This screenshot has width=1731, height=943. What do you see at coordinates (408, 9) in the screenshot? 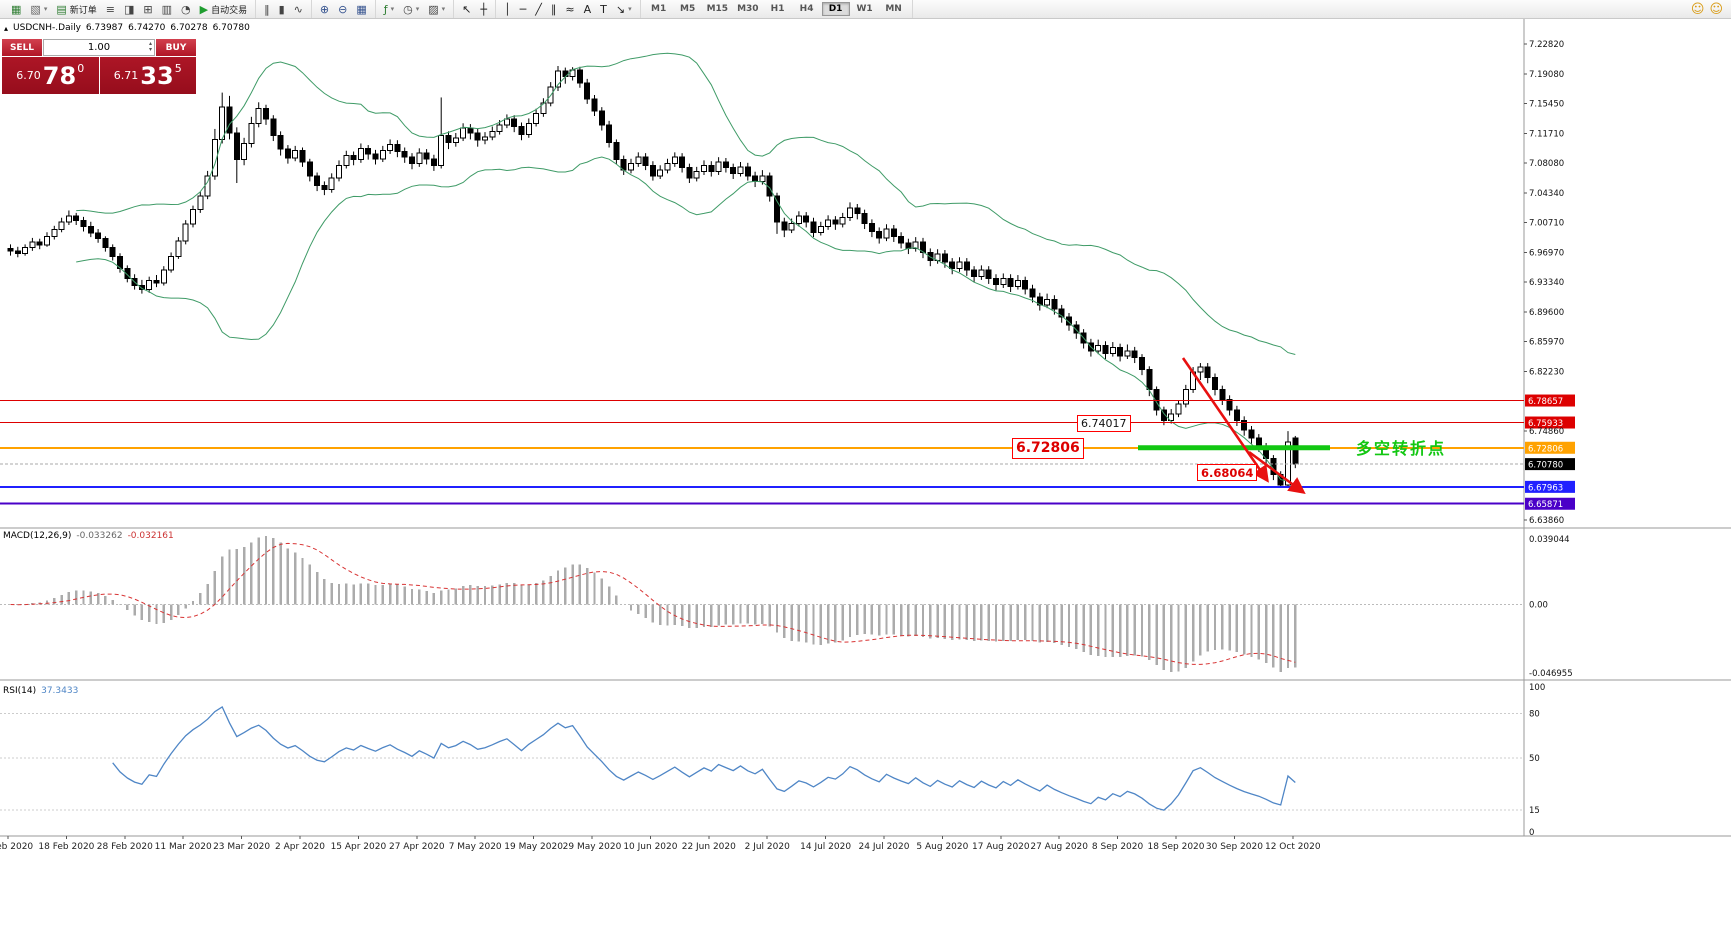
I see `periods-icon: ◷` at bounding box center [408, 9].